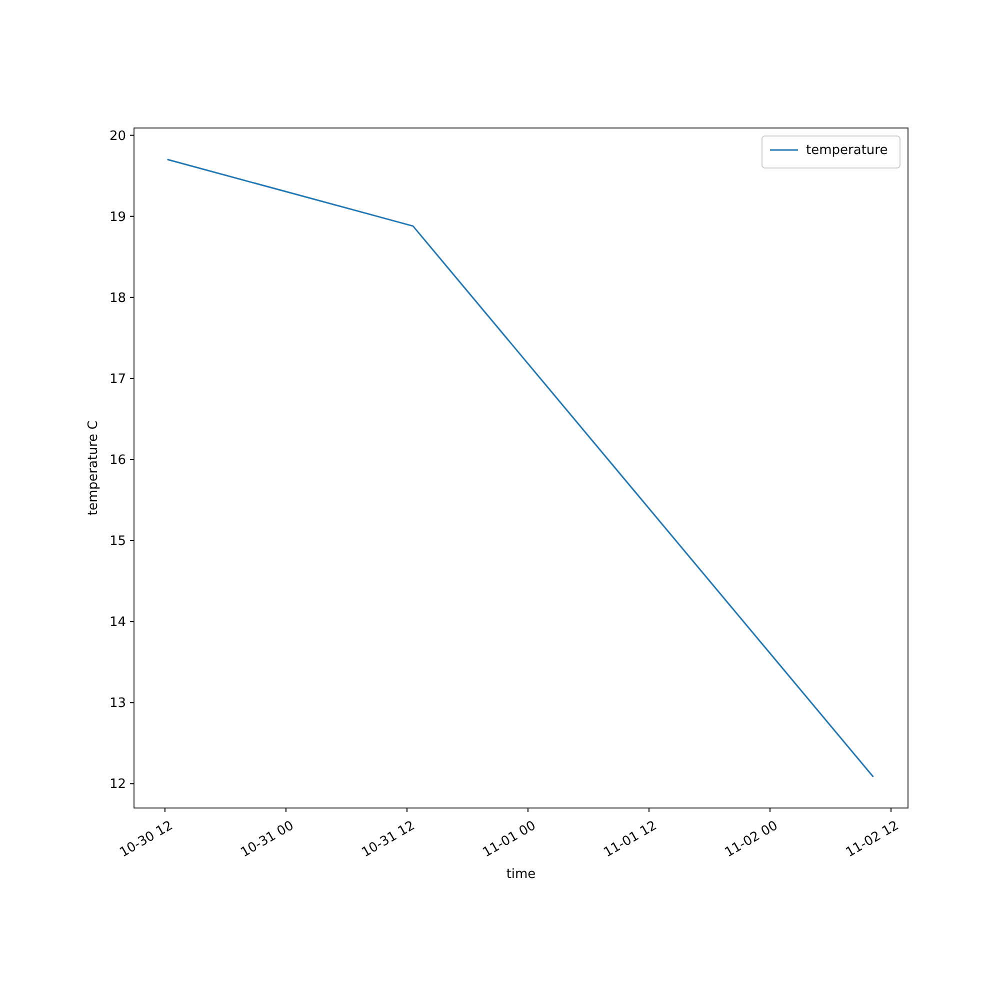 Image resolution: width=1000 pixels, height=1000 pixels. What do you see at coordinates (117, 784) in the screenshot?
I see `y-tick-label: 12` at bounding box center [117, 784].